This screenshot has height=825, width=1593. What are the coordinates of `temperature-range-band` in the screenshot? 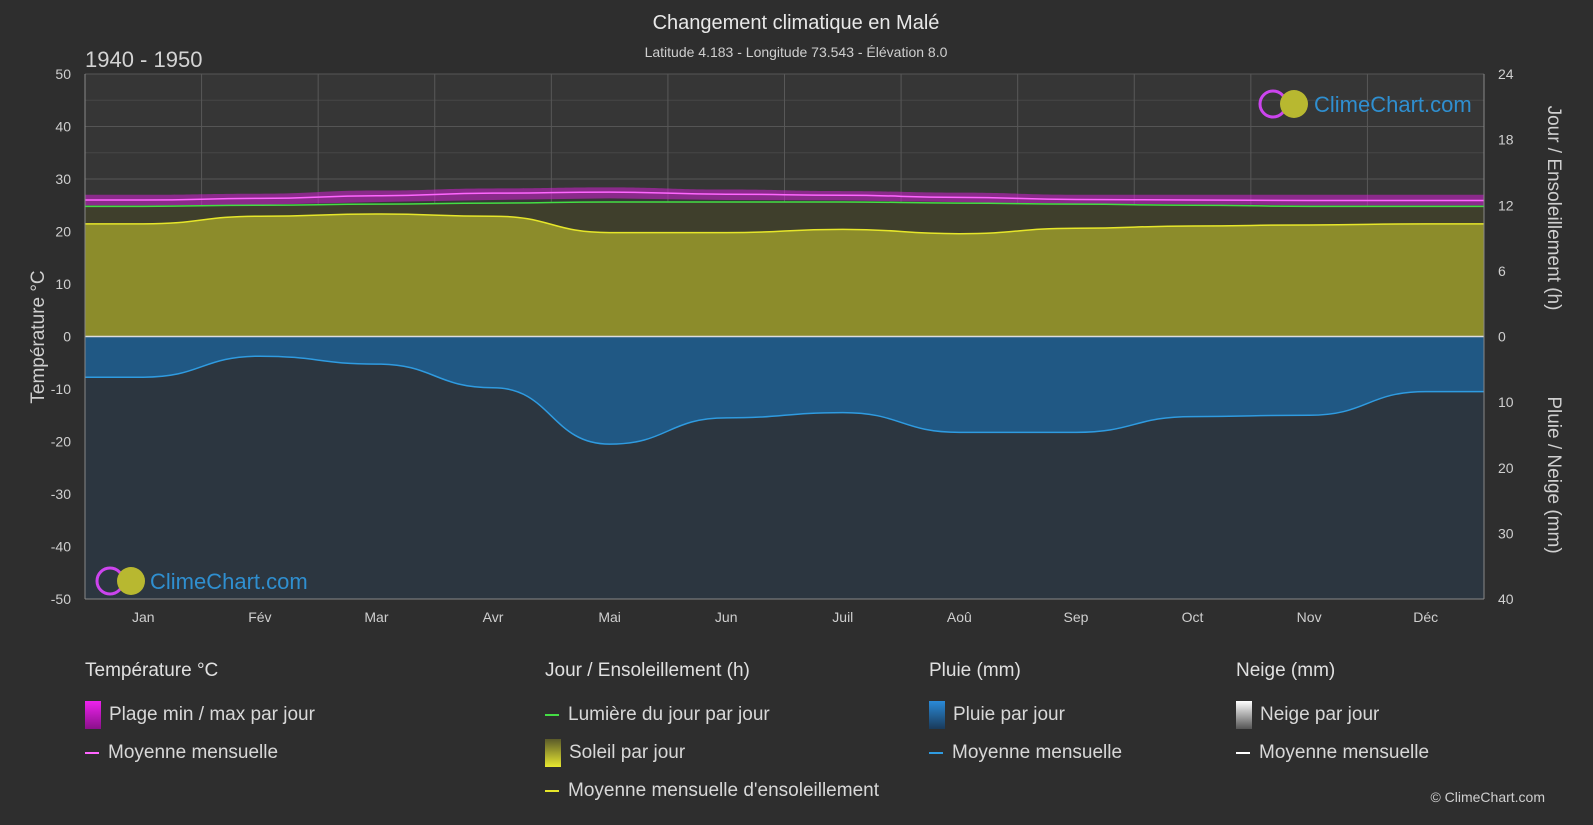 It's located at (784, 196).